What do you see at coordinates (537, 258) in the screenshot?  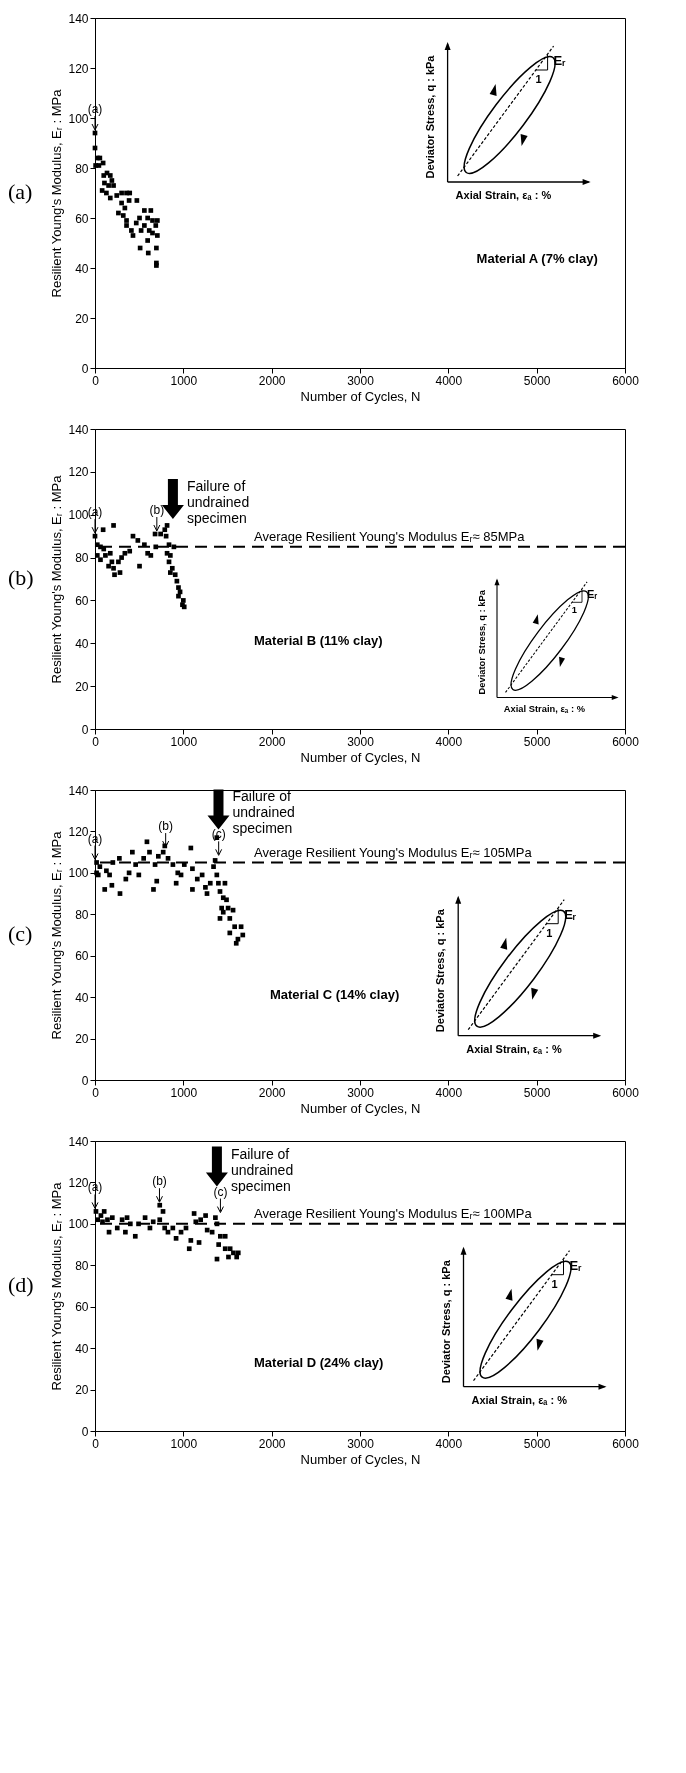 I see `annotation: Material A (7% clay)` at bounding box center [537, 258].